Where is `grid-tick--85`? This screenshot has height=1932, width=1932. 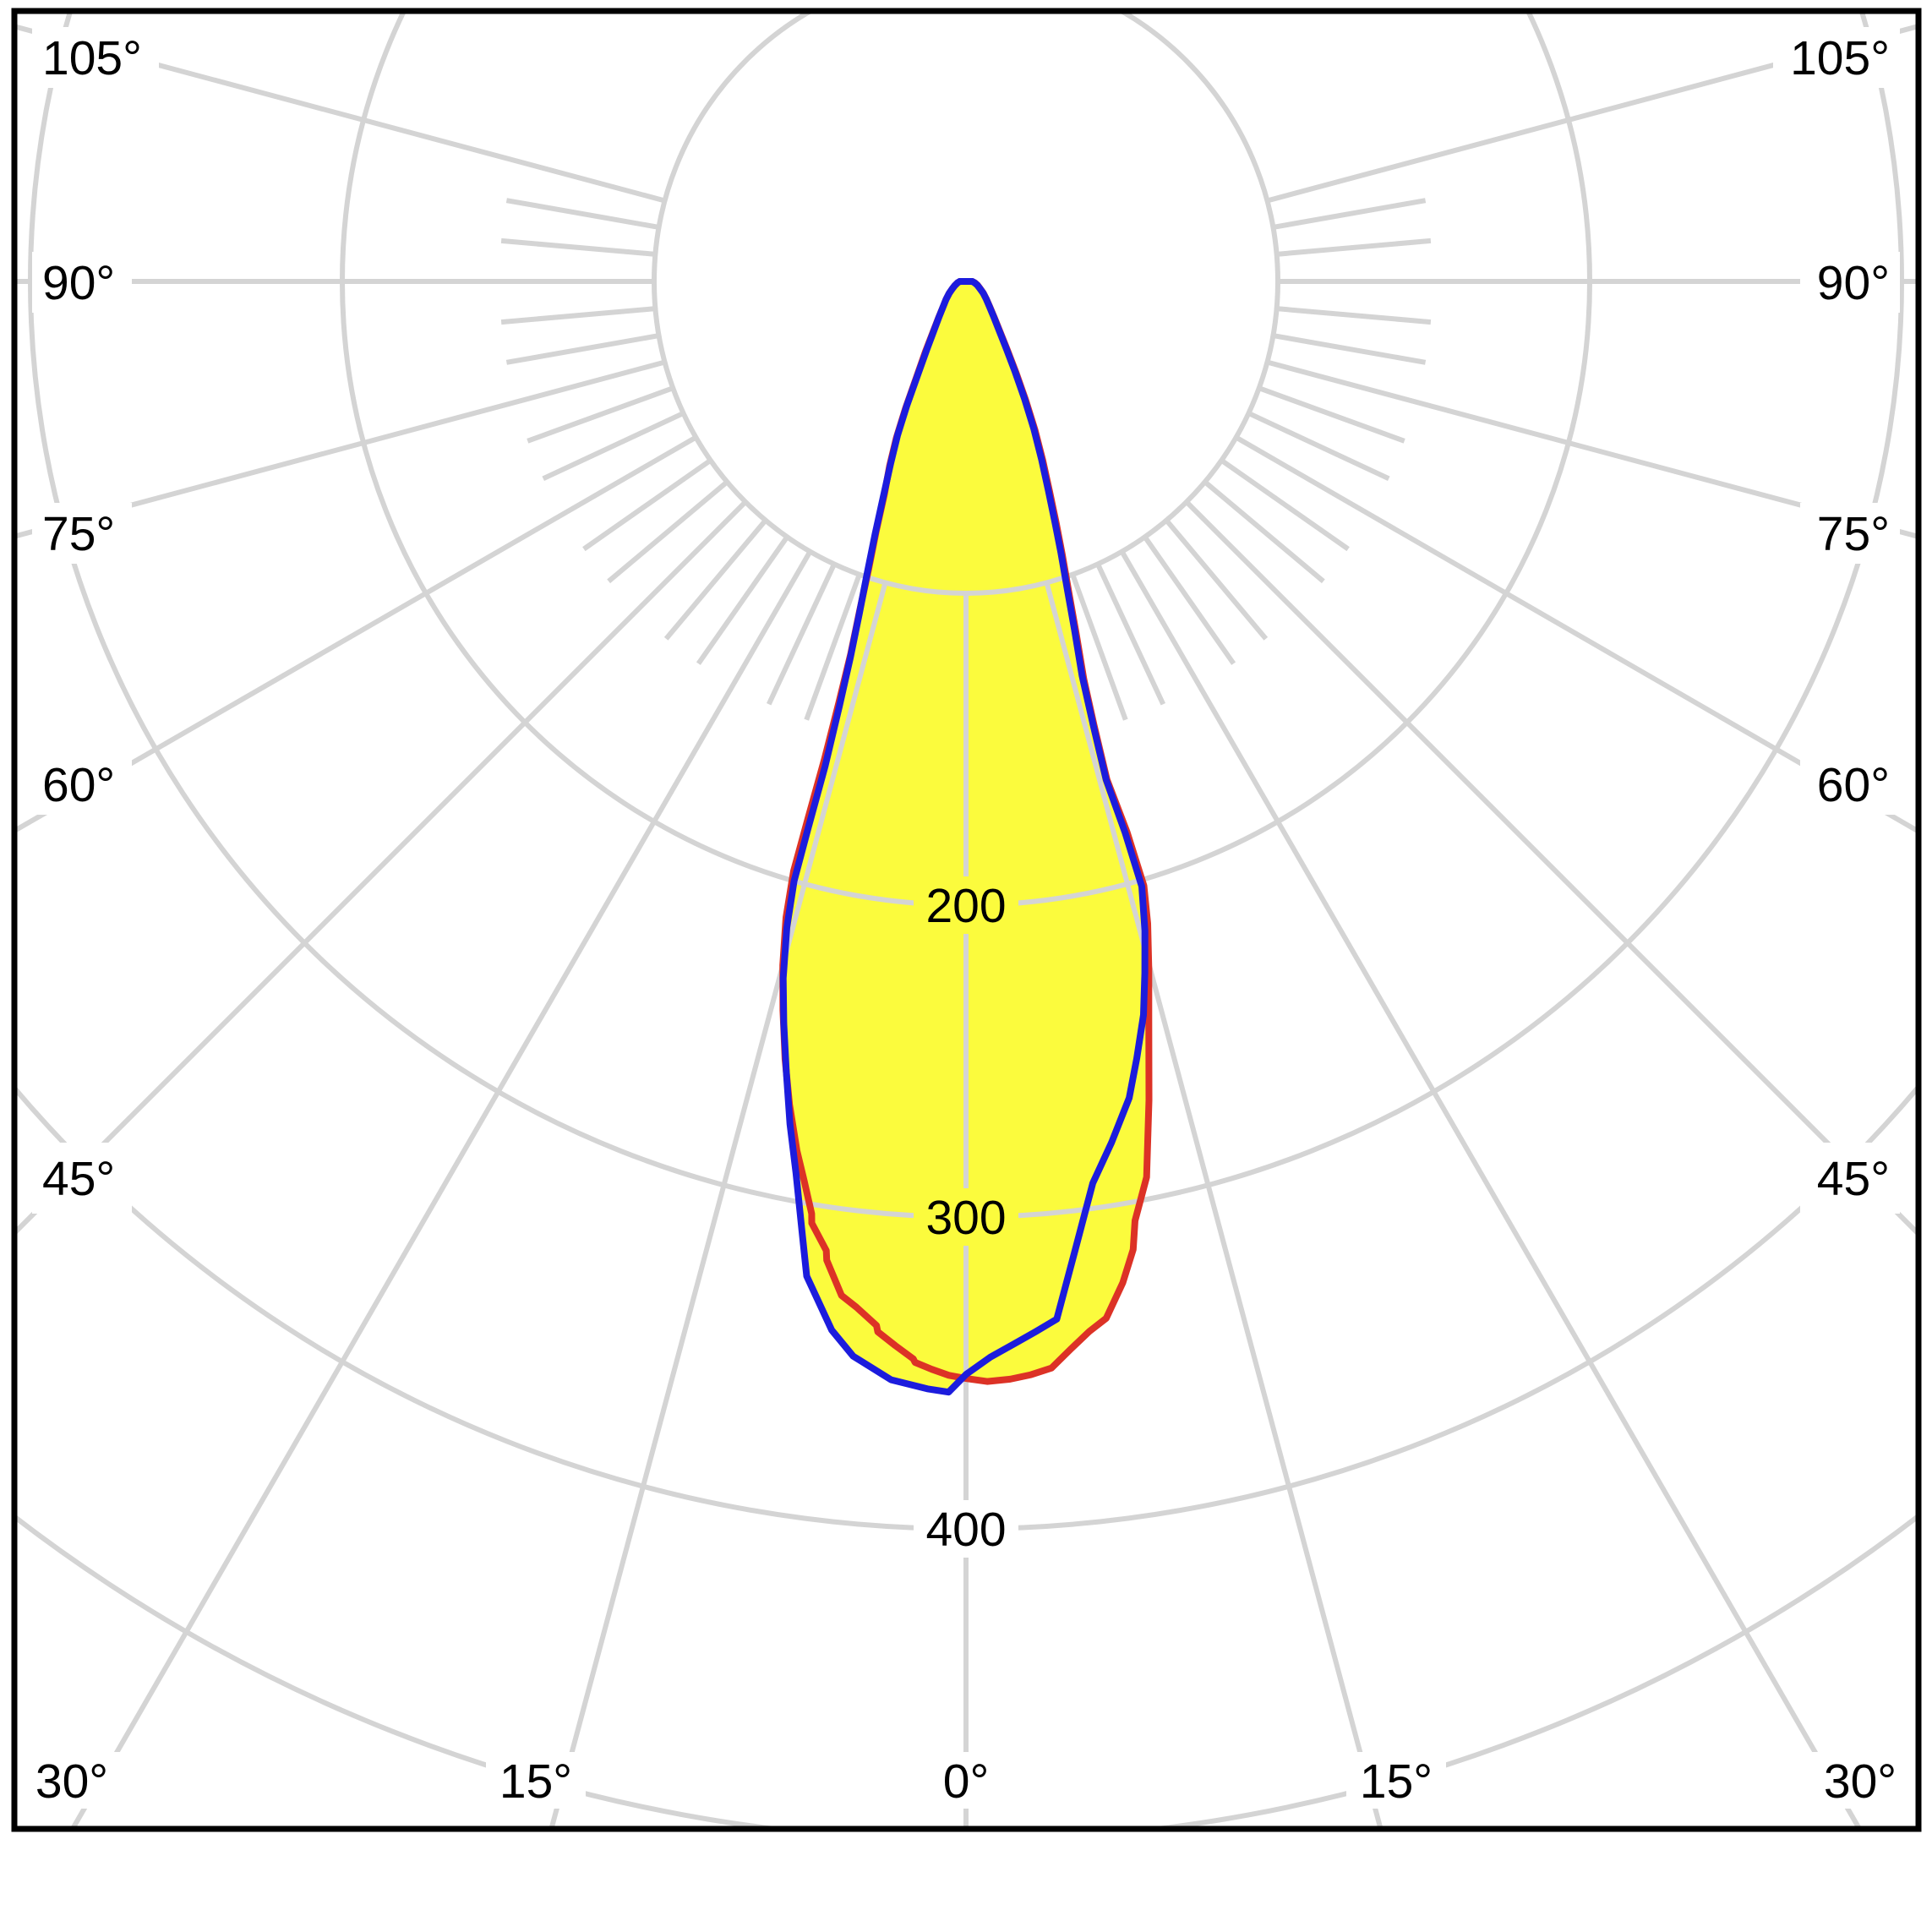
grid-tick--85 is located at coordinates (578, 315).